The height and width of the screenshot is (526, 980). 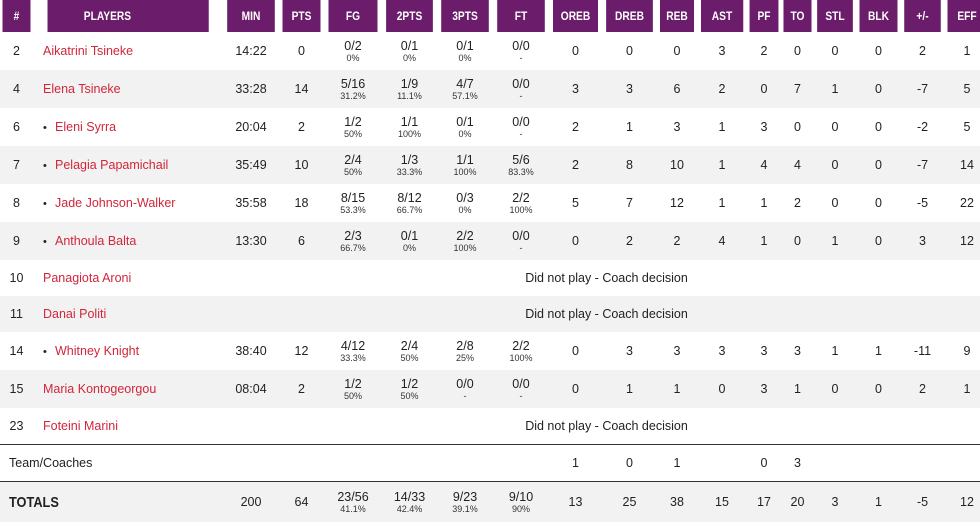 What do you see at coordinates (353, 203) in the screenshot?
I see `field-goals: 8/15 53.3%` at bounding box center [353, 203].